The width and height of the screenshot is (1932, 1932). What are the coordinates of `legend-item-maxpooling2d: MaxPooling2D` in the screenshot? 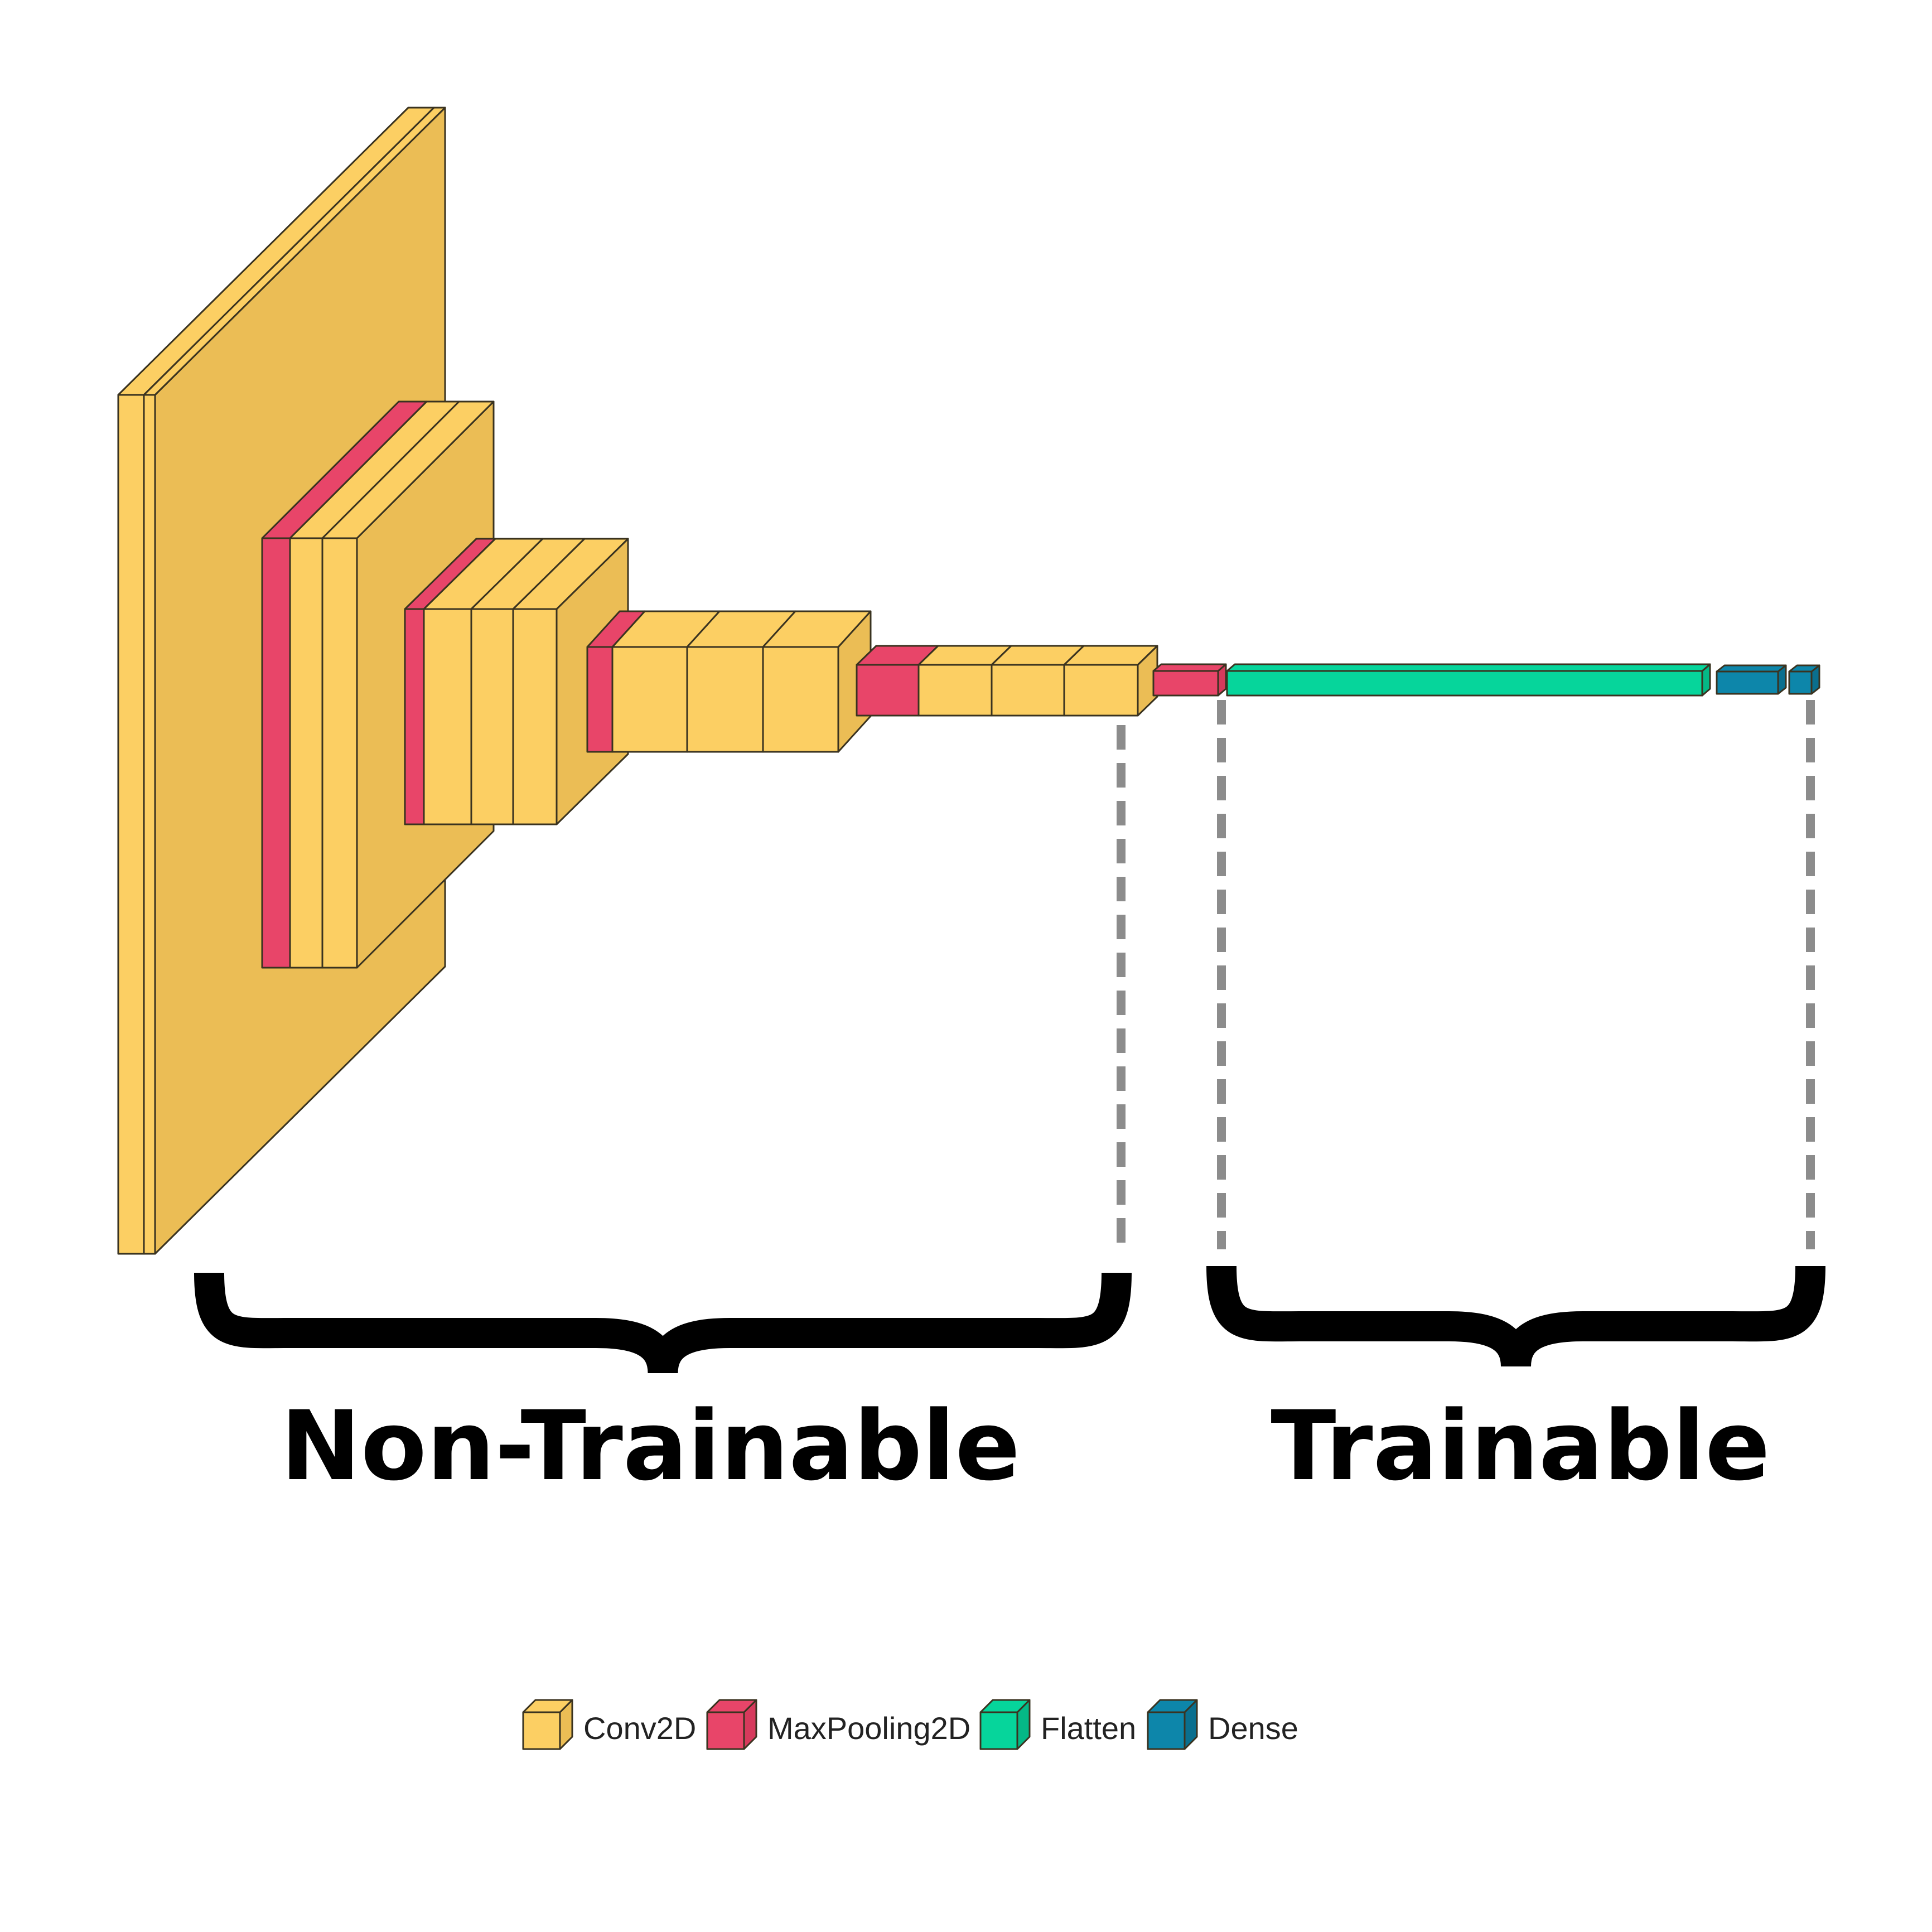 It's located at (838, 1724).